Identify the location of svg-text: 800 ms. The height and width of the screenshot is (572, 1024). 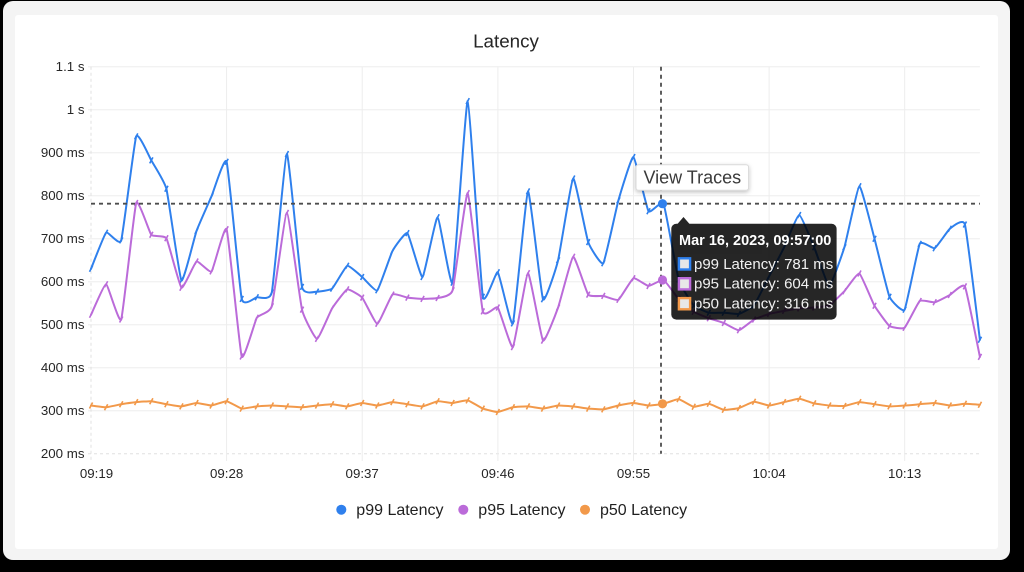
(63, 195).